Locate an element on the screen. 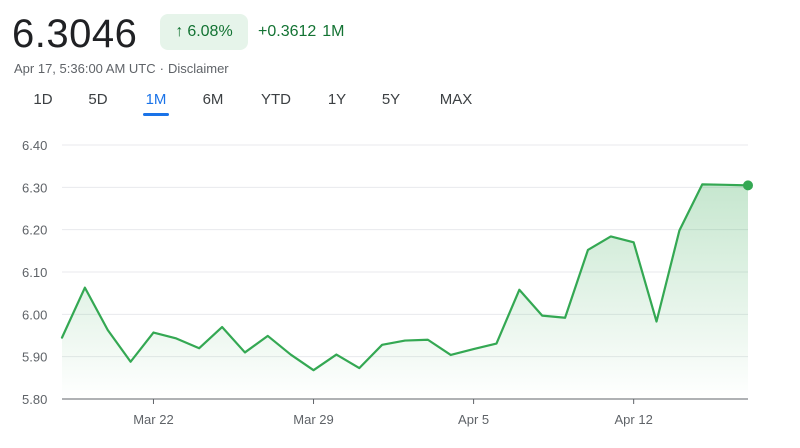 The image size is (800, 448). y-tick-label: 6.00 is located at coordinates (34, 314).